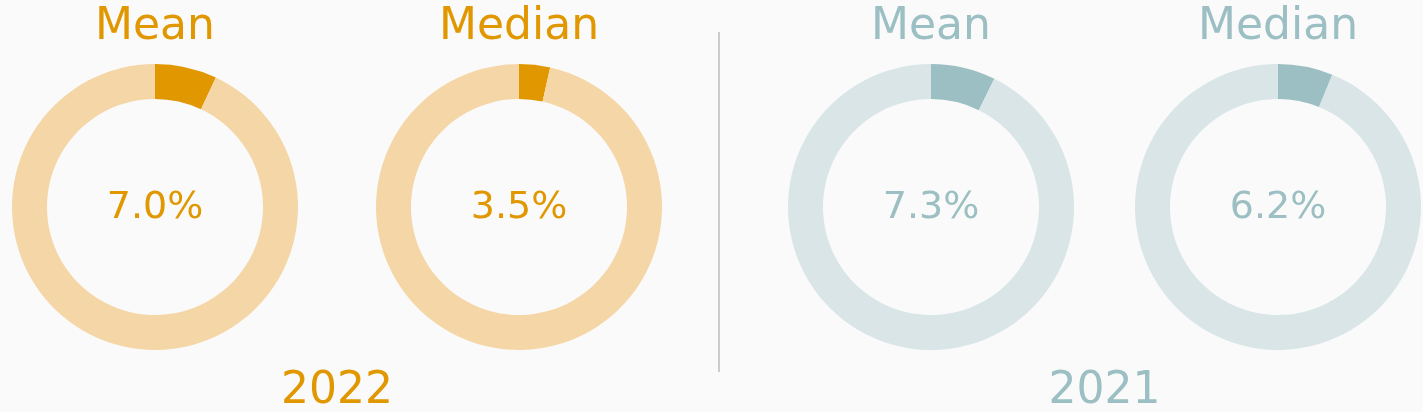  Describe the element at coordinates (1104, 387) in the screenshot. I see `text: 2021` at that location.